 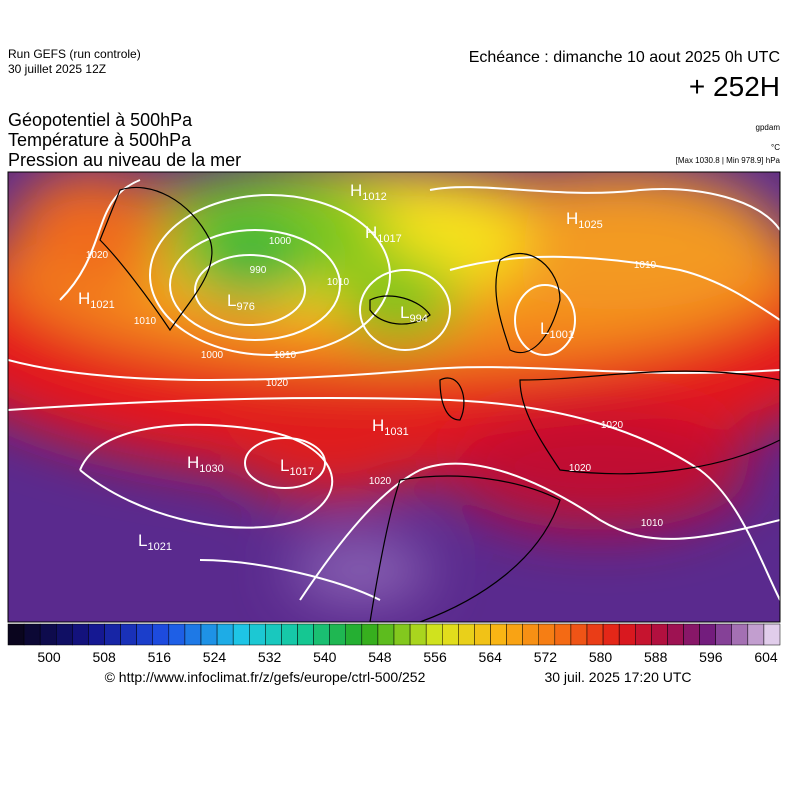 I want to click on pressure-center: L1001, so click(x=557, y=330).